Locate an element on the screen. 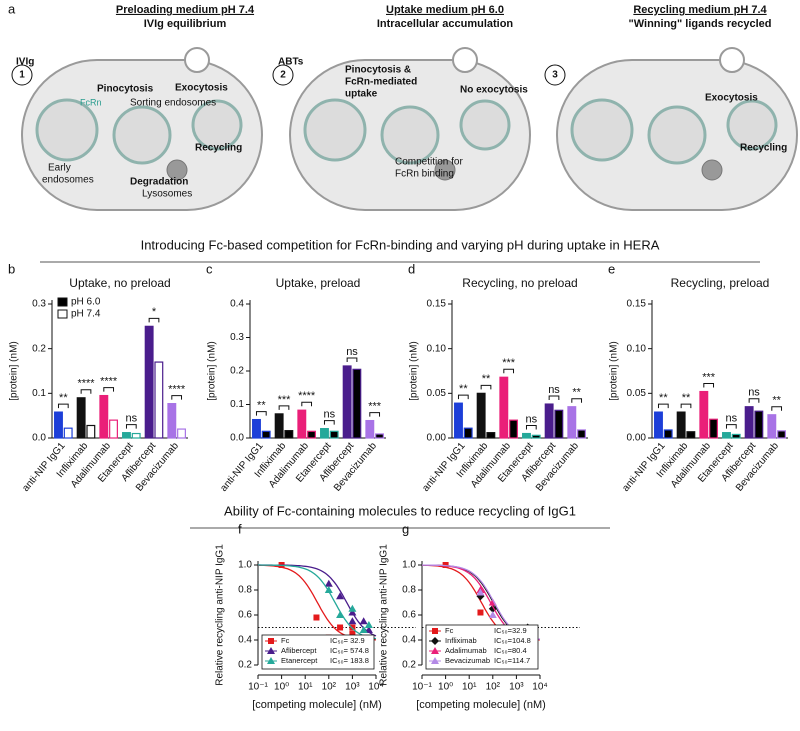 The width and height of the screenshot is (800, 731). label: Lysosomes is located at coordinates (167, 194).